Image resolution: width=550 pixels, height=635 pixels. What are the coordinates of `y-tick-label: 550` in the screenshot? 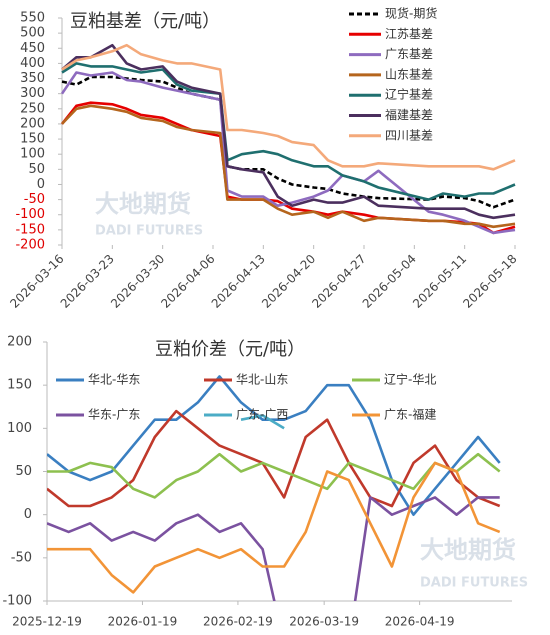 It's located at (32, 18).